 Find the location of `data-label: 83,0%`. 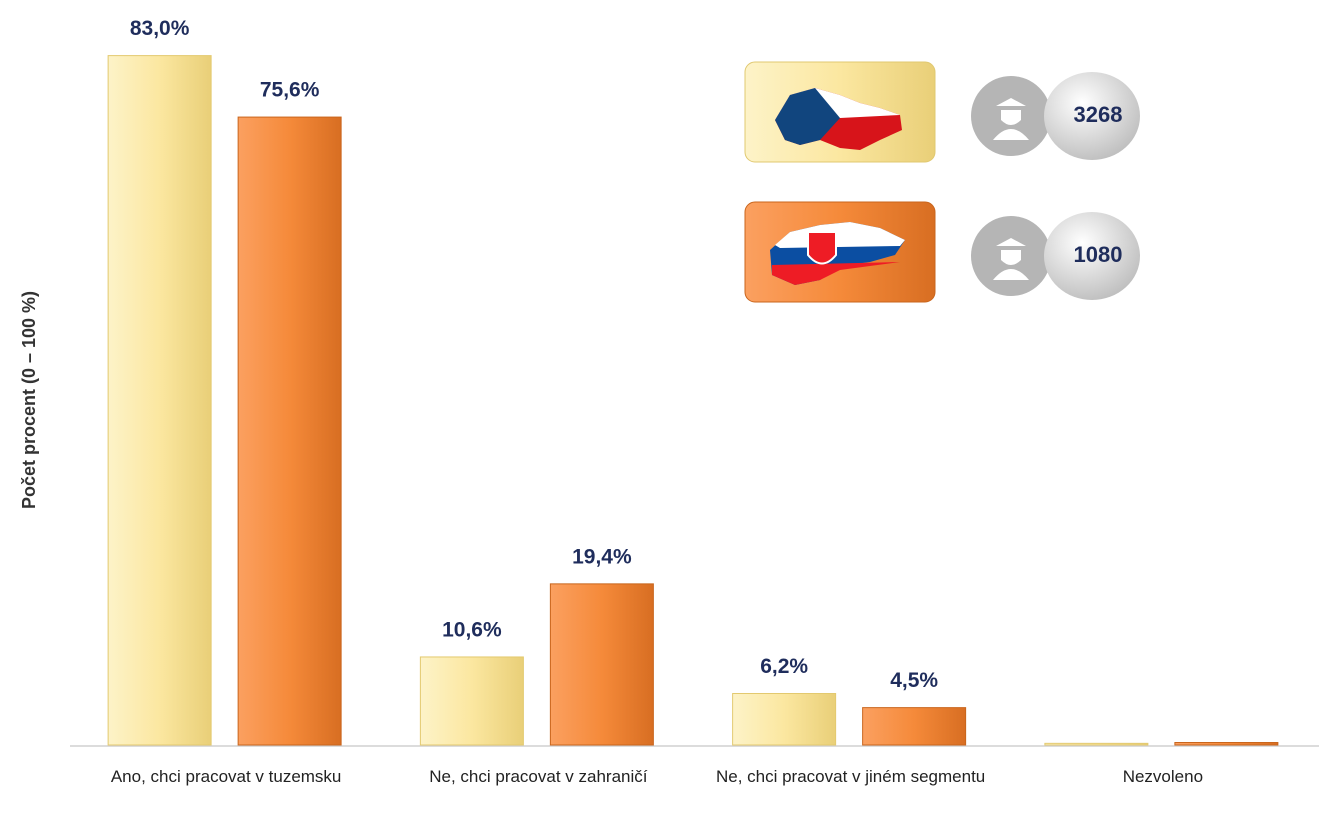

data-label: 83,0% is located at coordinates (160, 28).